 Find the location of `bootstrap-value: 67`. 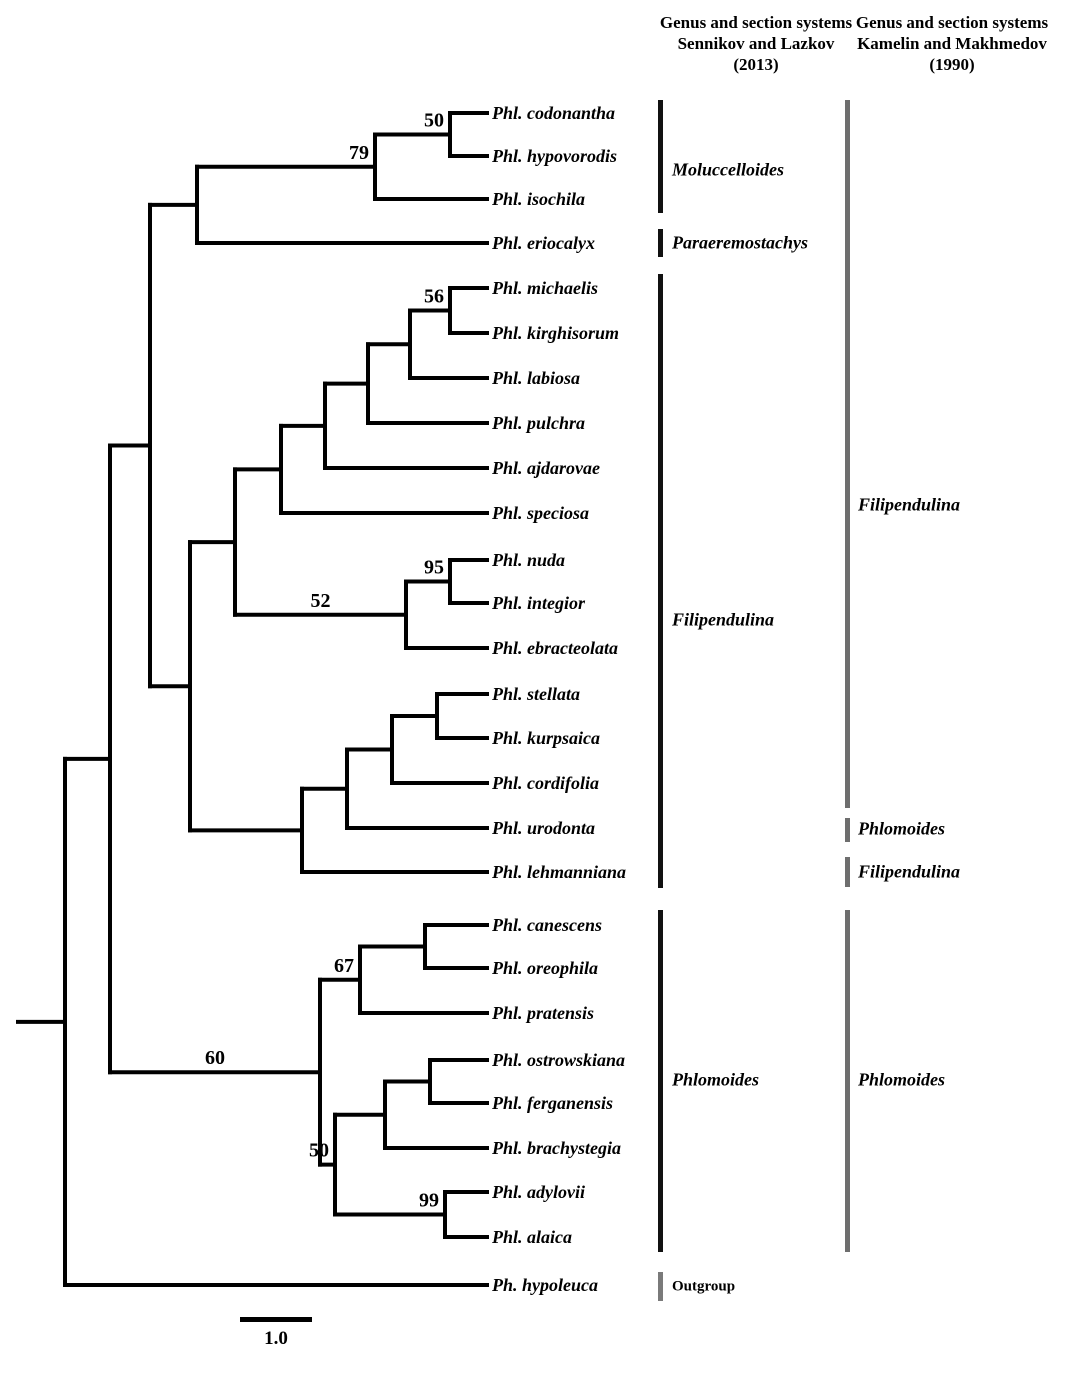

bootstrap-value: 67 is located at coordinates (344, 966).